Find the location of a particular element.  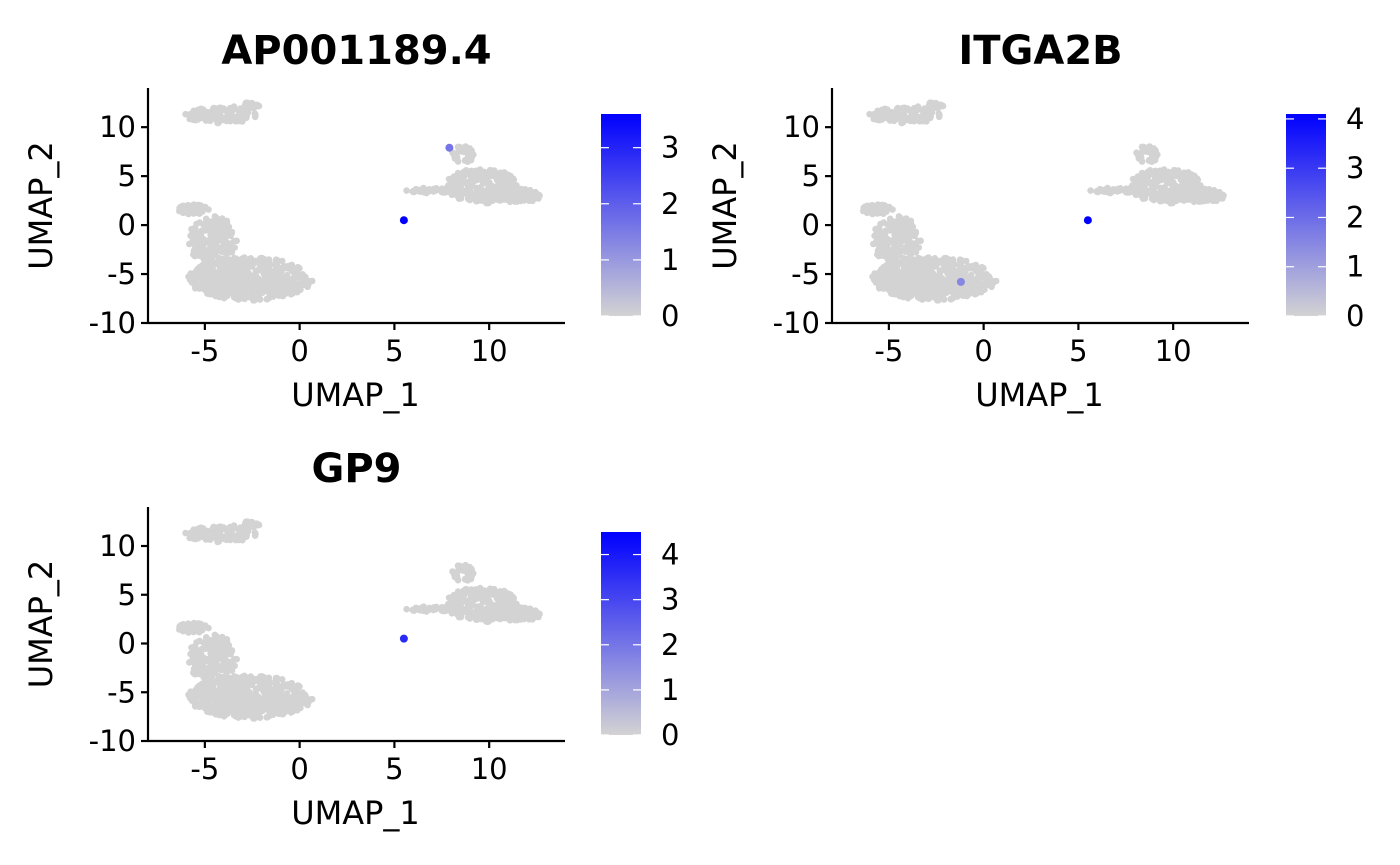

colorbar-tick-label: 1 is located at coordinates (1355, 267).